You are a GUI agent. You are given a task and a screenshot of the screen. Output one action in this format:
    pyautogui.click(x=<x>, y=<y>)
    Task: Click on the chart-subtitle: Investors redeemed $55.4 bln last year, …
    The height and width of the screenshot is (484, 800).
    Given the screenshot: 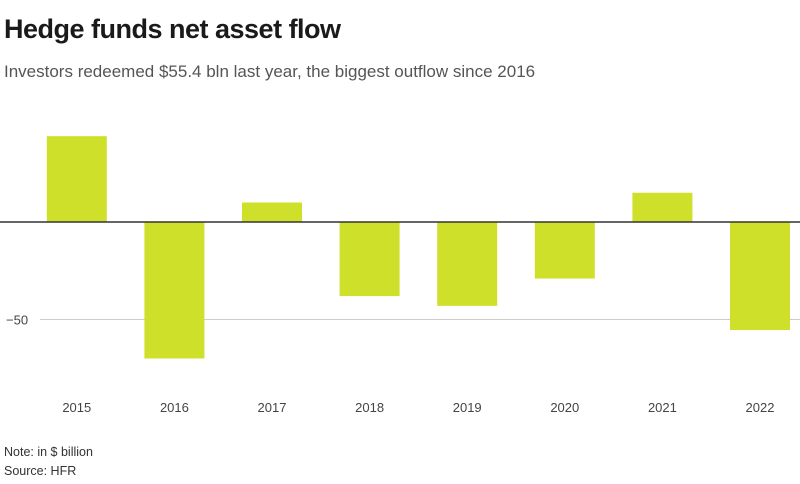 What is the action you would take?
    pyautogui.click(x=270, y=71)
    